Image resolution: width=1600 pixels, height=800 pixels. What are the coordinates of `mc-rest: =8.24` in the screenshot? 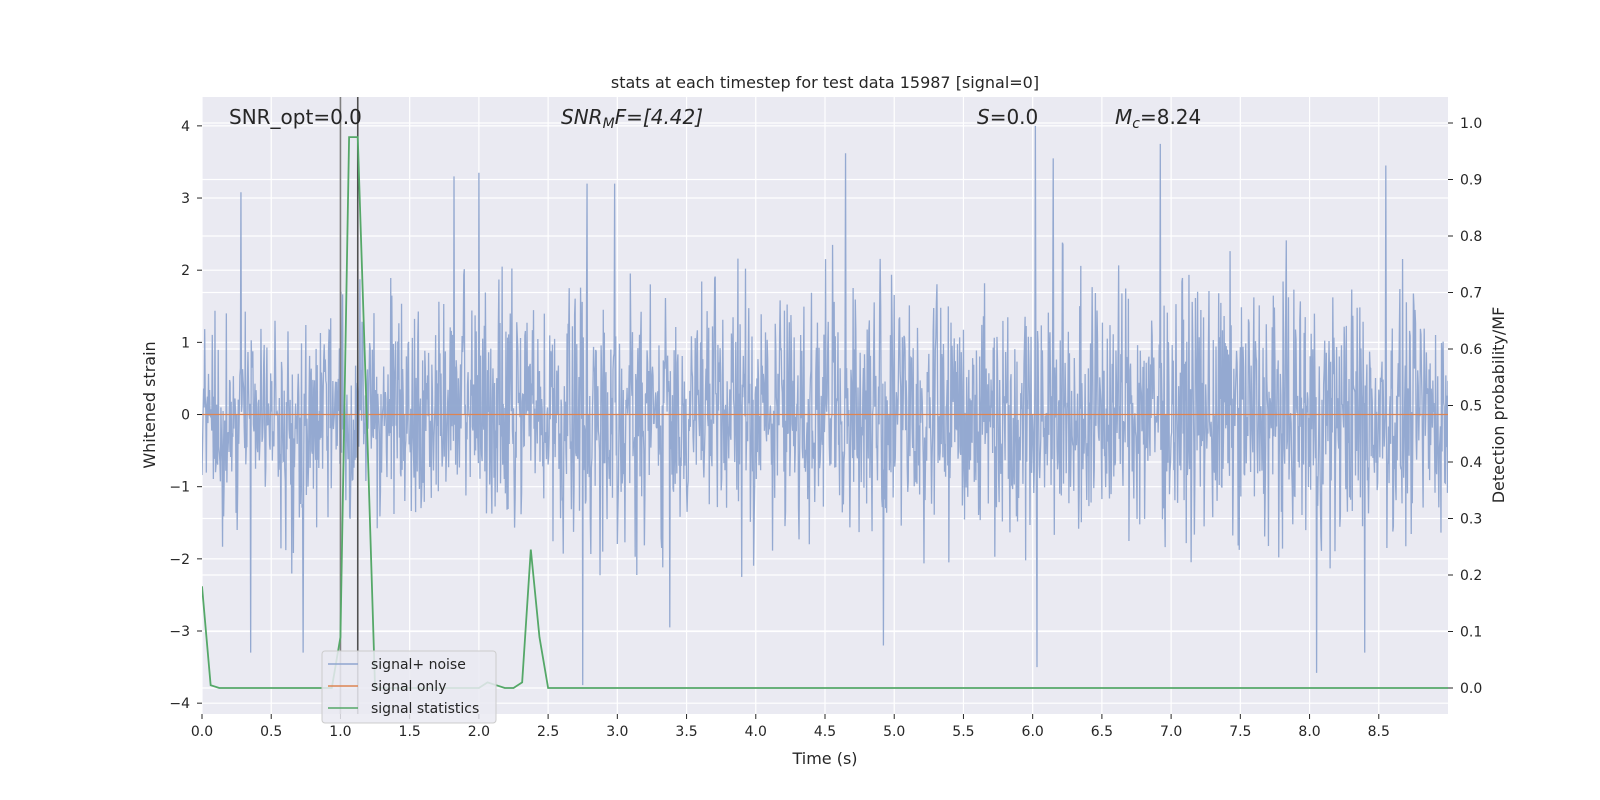 It's located at (1170, 117).